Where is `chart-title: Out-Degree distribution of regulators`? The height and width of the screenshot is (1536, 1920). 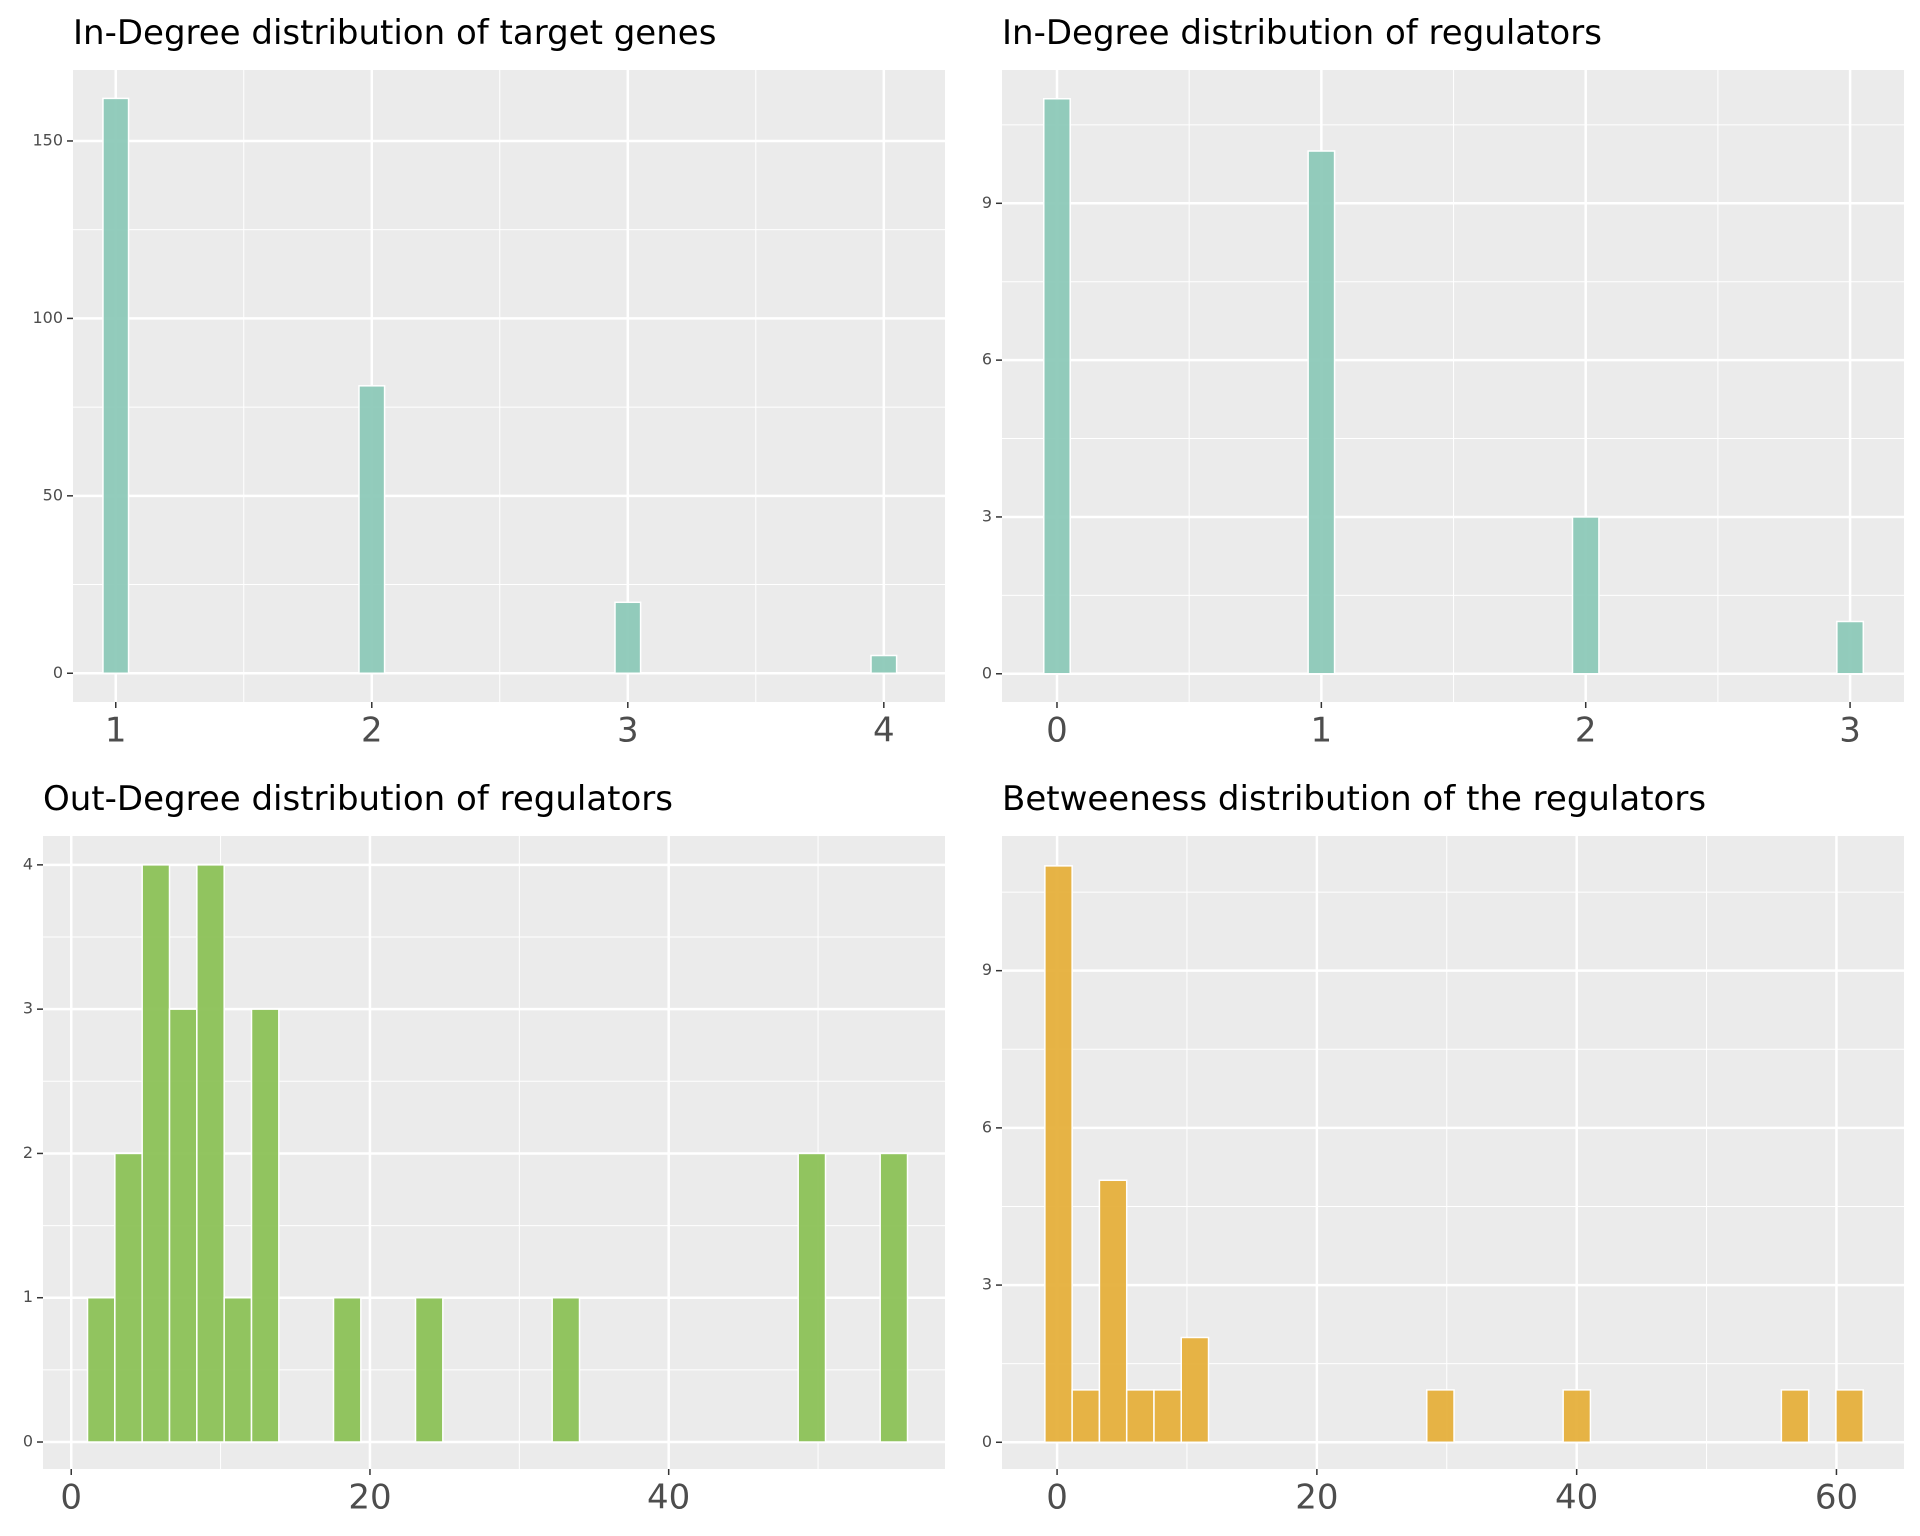 chart-title: Out-Degree distribution of regulators is located at coordinates (358, 799).